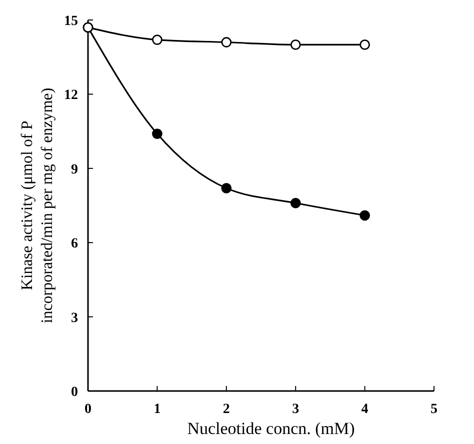 This screenshot has height=444, width=474. Describe the element at coordinates (157, 409) in the screenshot. I see `x-tick-label: 1` at that location.